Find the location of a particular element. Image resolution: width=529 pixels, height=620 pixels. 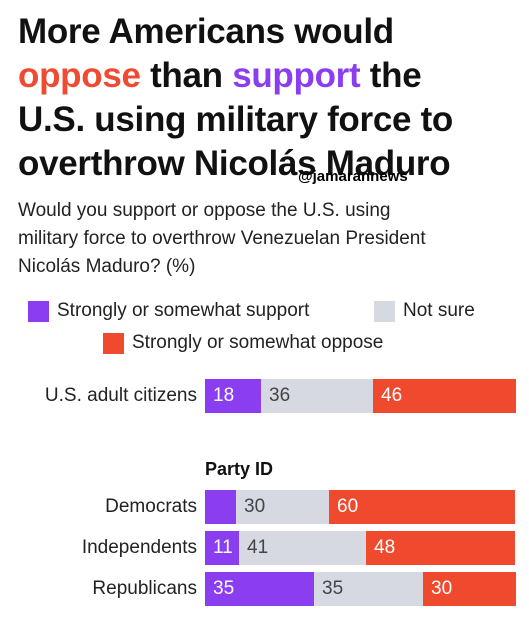

bar-segment-oppose-u-s-adult-citizens: 46 is located at coordinates (444, 396).